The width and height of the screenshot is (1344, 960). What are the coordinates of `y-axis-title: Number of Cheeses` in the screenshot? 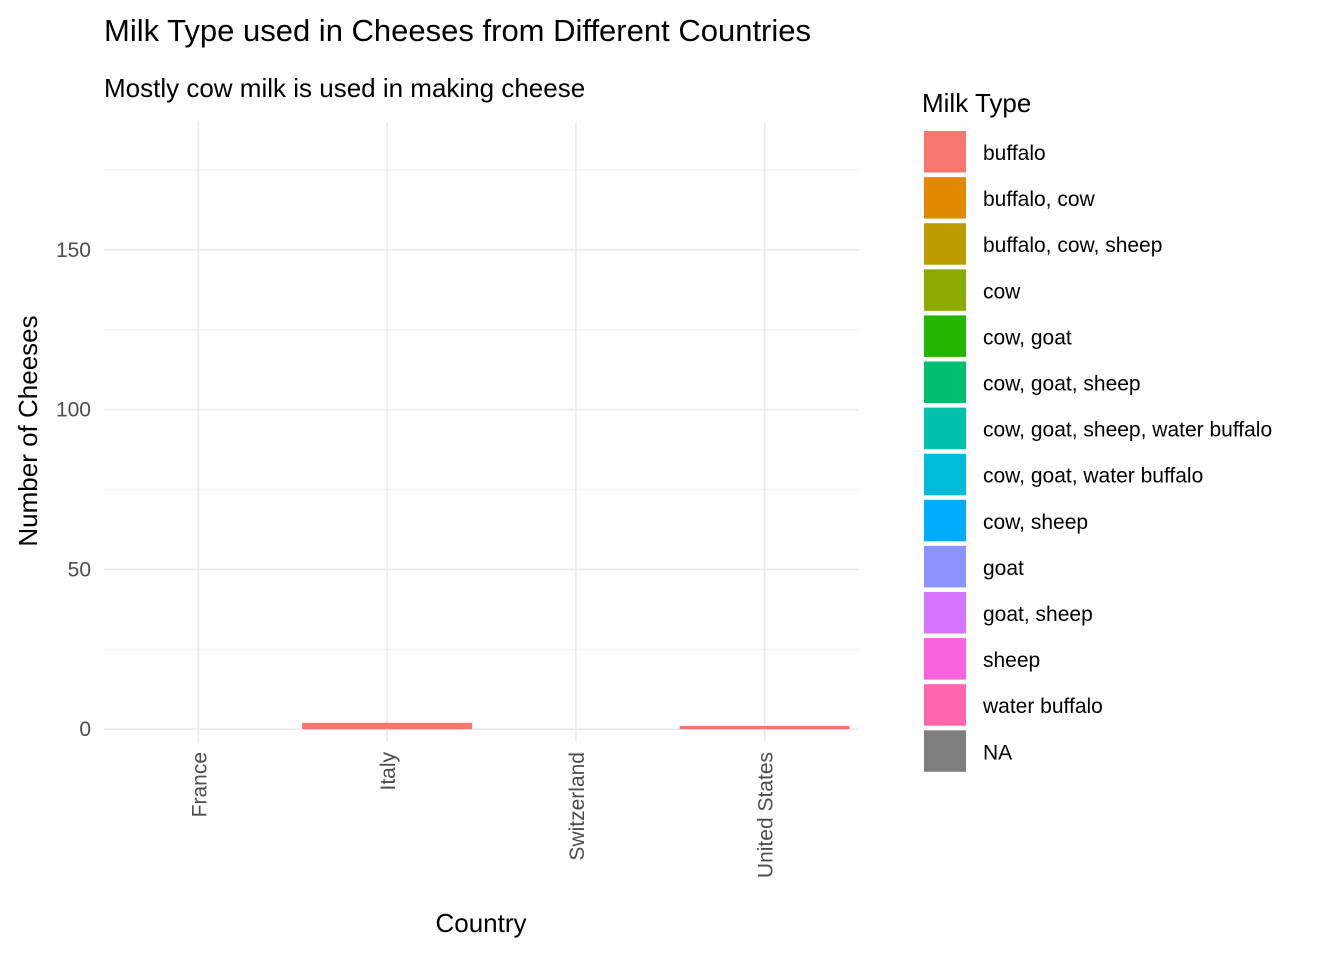 It's located at (28, 430).